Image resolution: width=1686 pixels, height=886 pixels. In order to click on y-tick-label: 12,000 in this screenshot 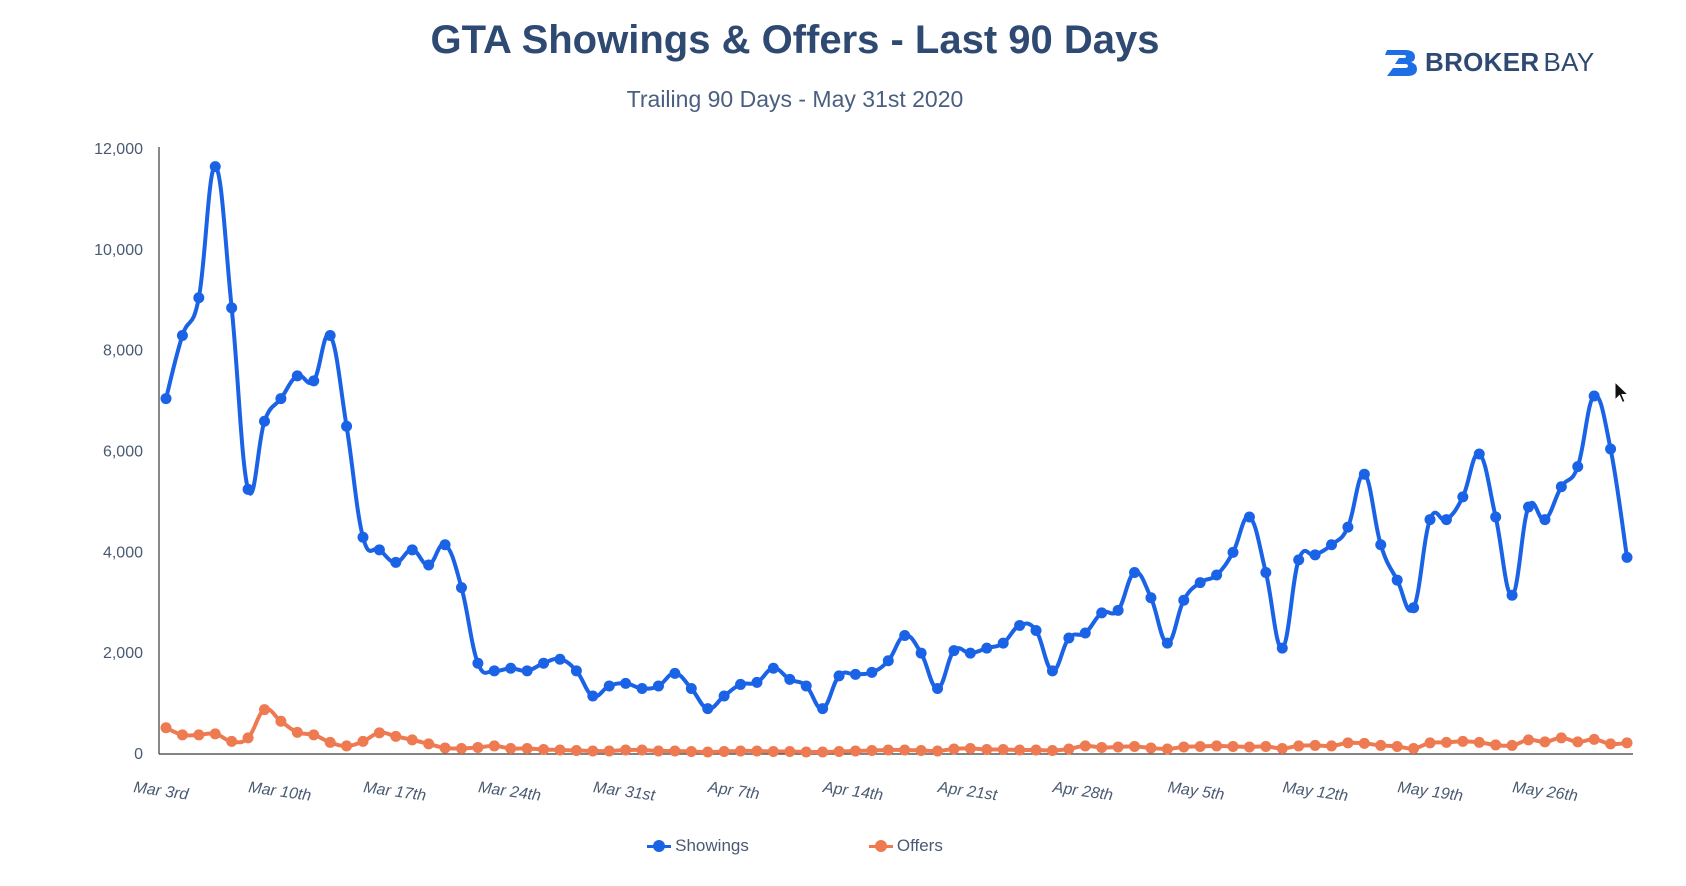, I will do `click(118, 149)`.